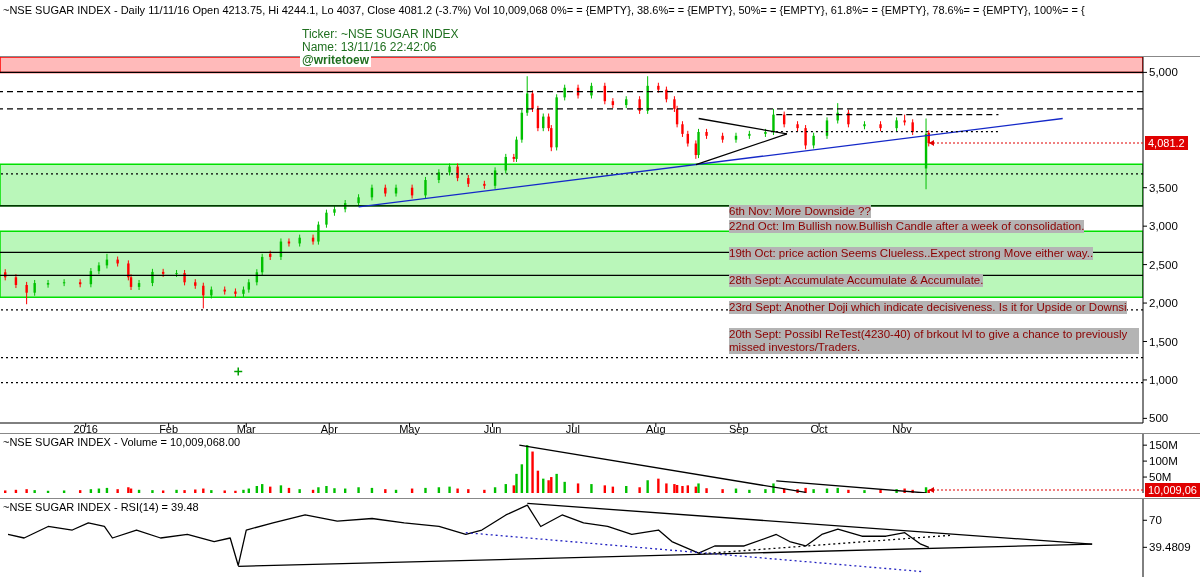 This screenshot has width=1200, height=584. I want to click on x-tick-label: May, so click(410, 428).